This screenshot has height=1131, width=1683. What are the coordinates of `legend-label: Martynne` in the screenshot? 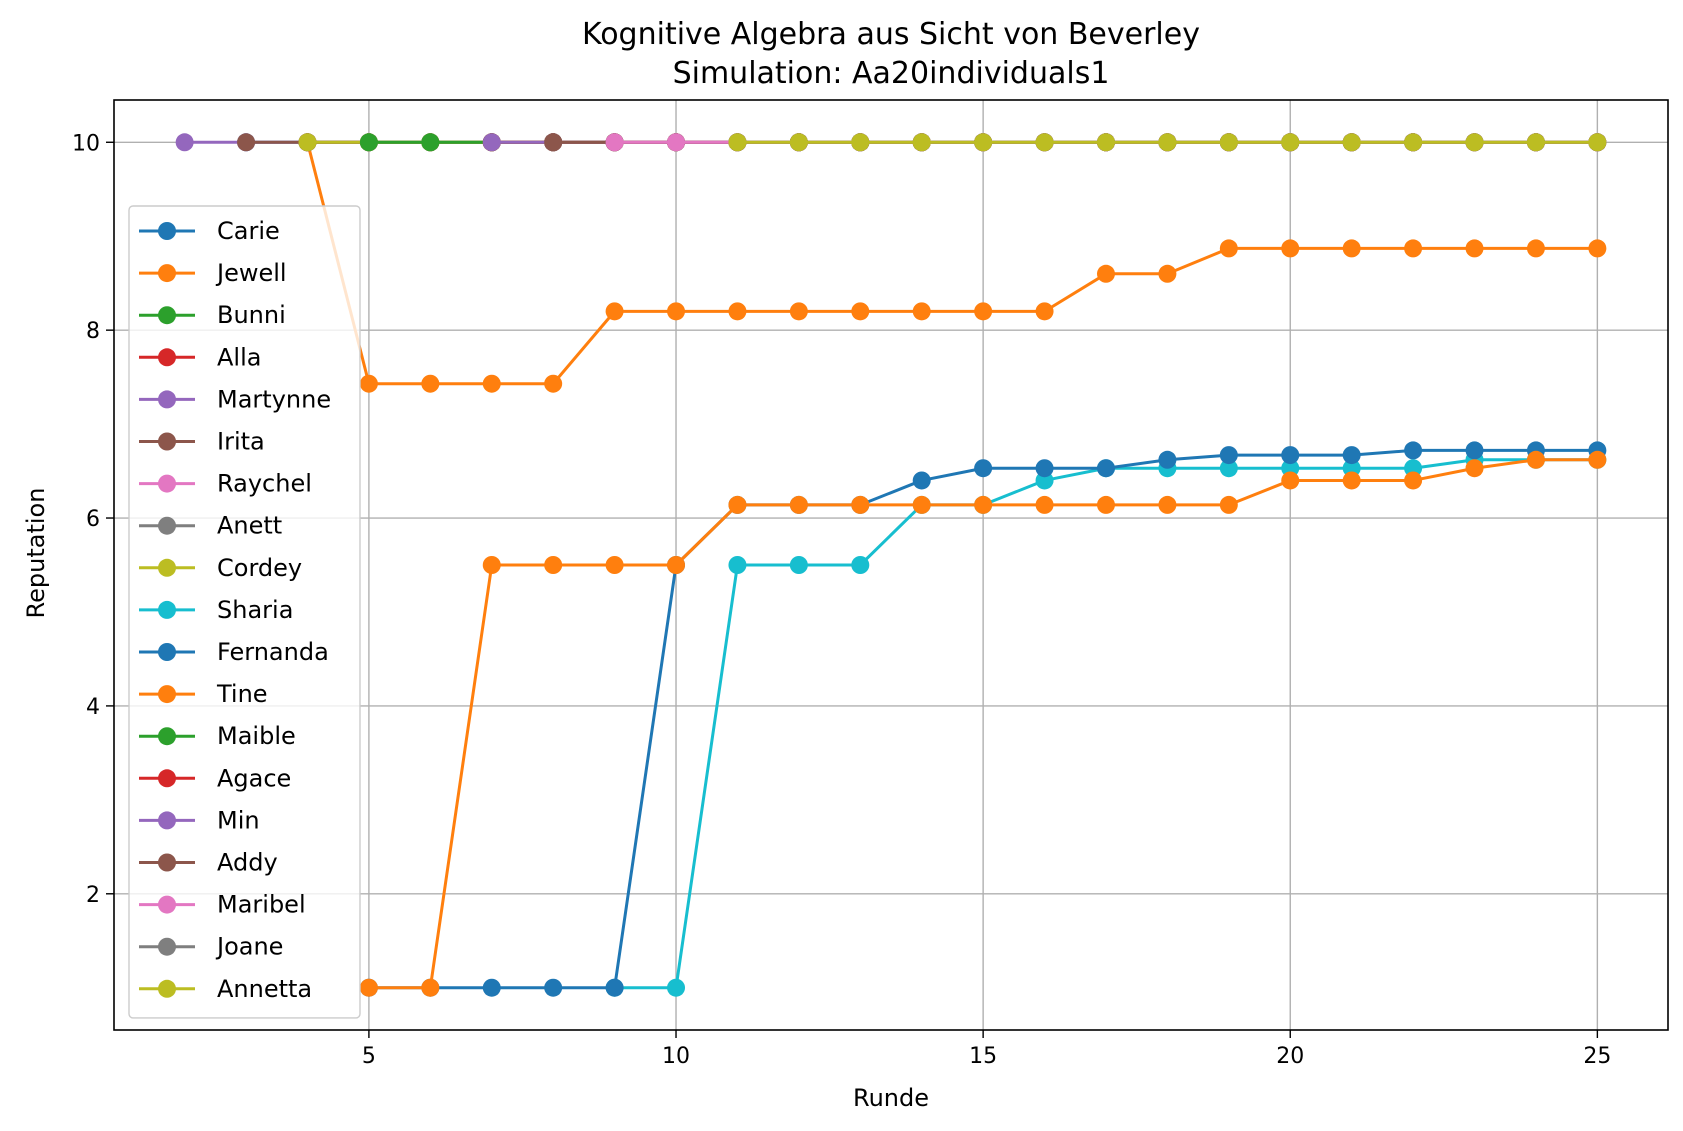 It's located at (274, 399).